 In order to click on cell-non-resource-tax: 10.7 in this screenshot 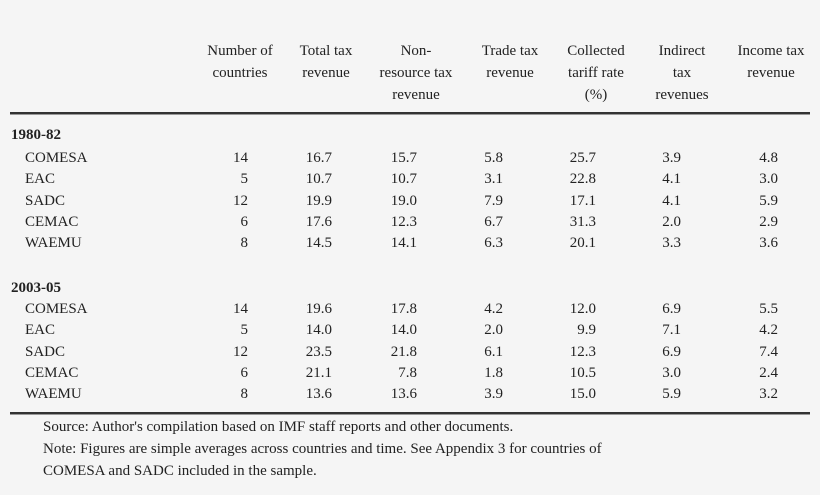, I will do `click(403, 179)`.